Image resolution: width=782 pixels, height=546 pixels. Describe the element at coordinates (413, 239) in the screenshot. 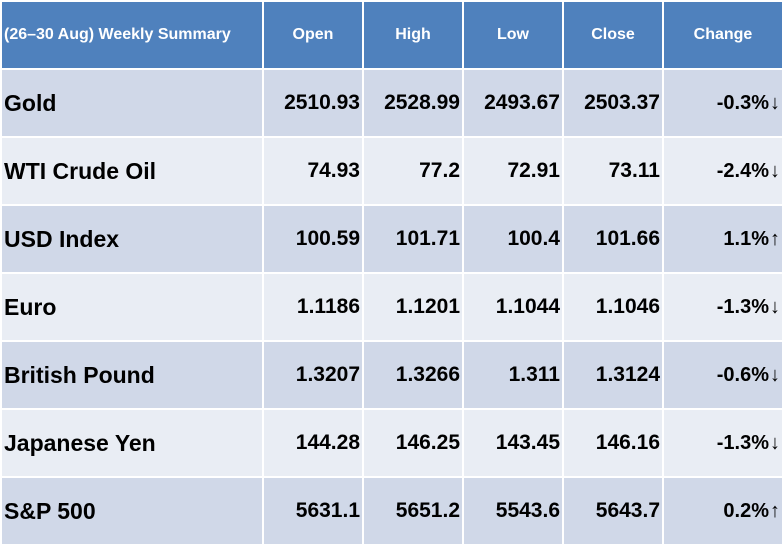

I see `high-value: 101.71` at that location.